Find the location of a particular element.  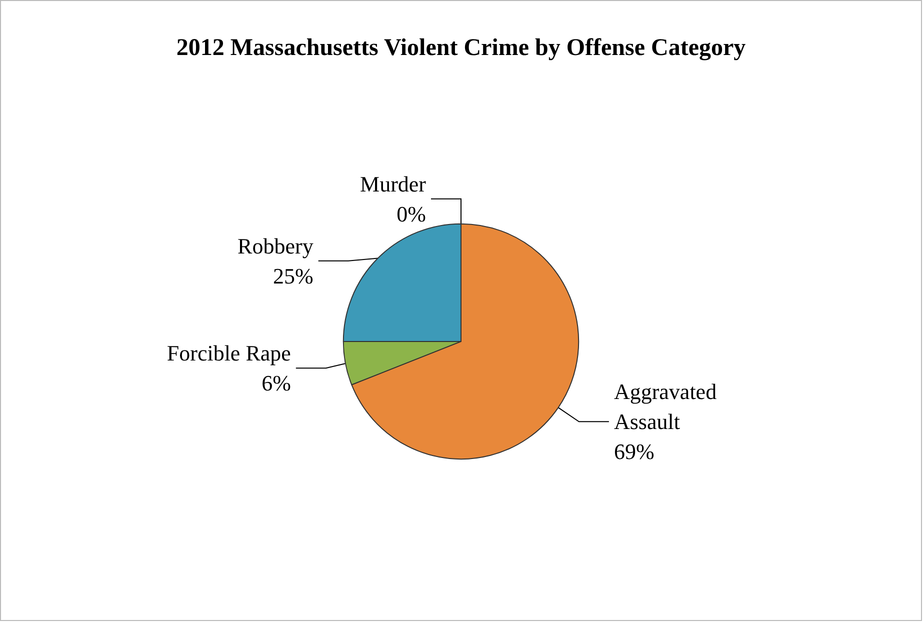

data-label: 6% is located at coordinates (276, 383).